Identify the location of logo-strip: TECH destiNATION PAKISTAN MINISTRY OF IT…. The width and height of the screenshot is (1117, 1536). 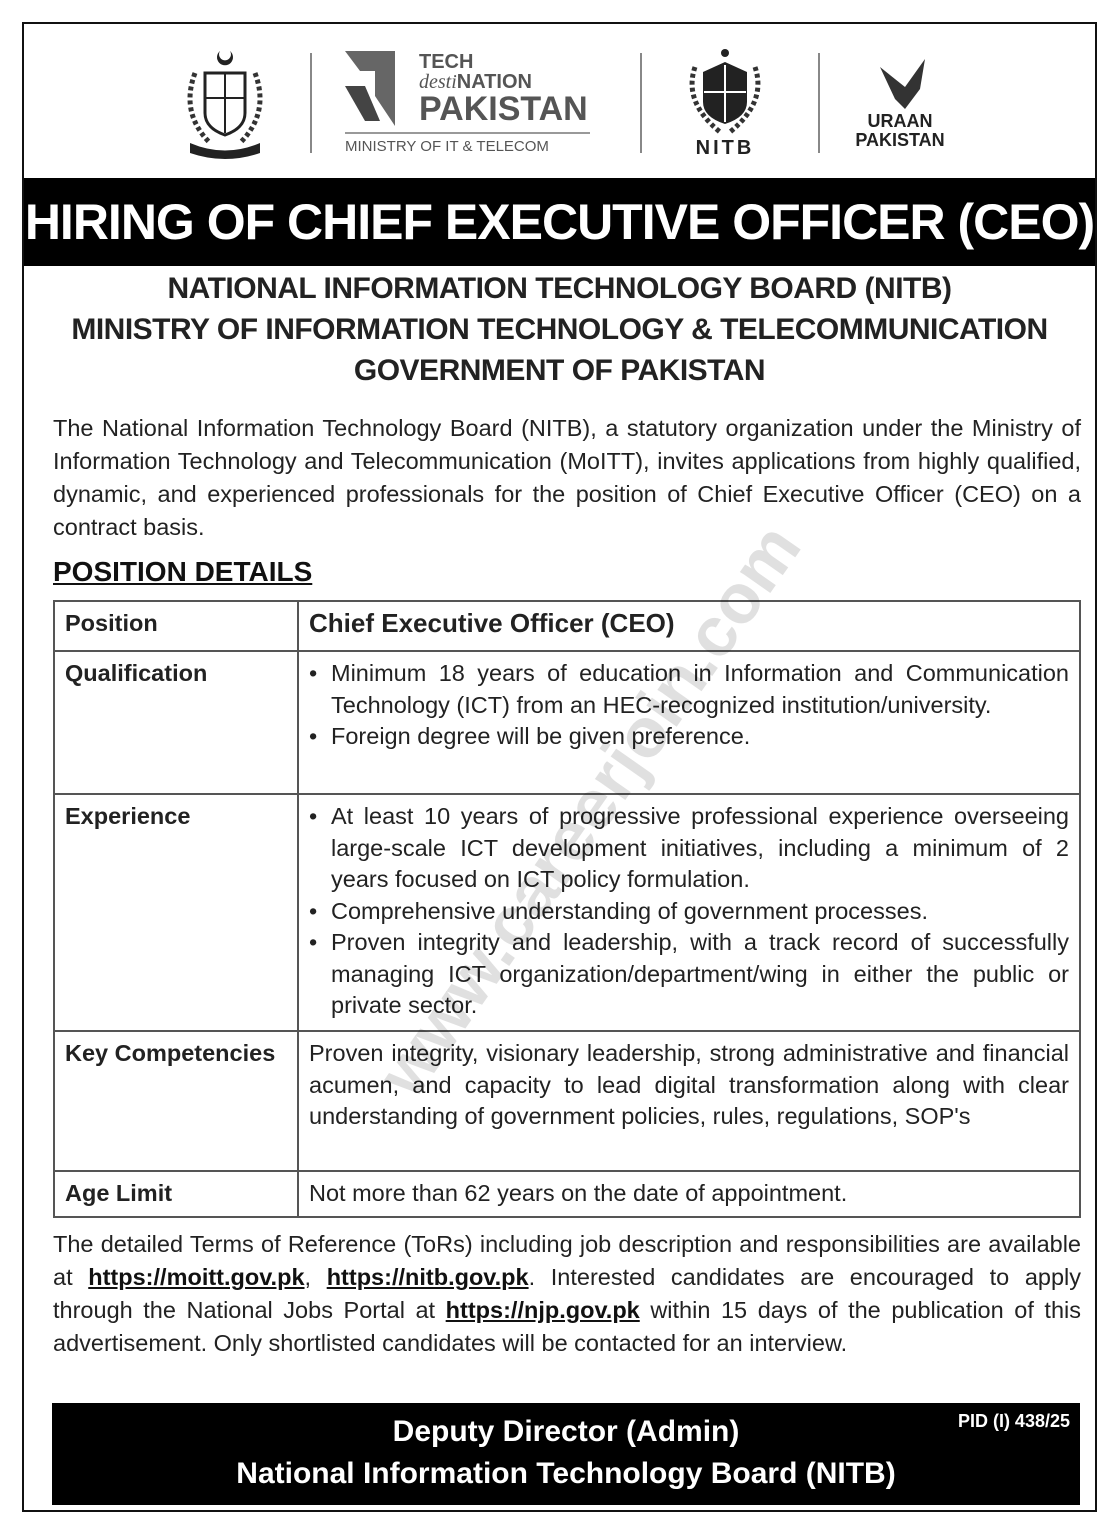
(570, 103).